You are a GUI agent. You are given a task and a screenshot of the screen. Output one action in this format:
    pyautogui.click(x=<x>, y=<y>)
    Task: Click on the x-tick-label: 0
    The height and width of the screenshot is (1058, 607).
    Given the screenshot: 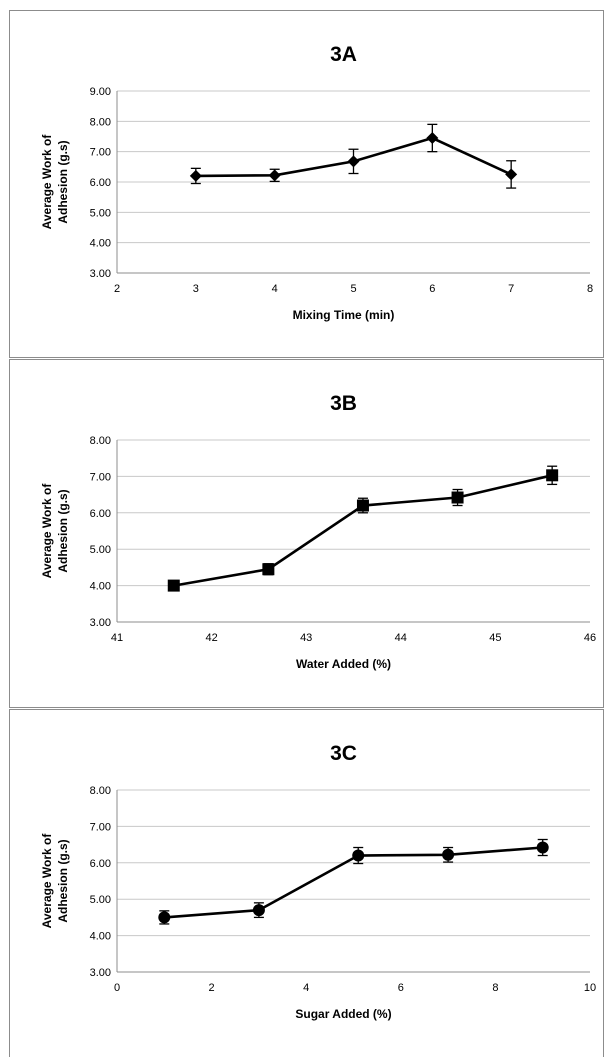 What is the action you would take?
    pyautogui.click(x=117, y=988)
    